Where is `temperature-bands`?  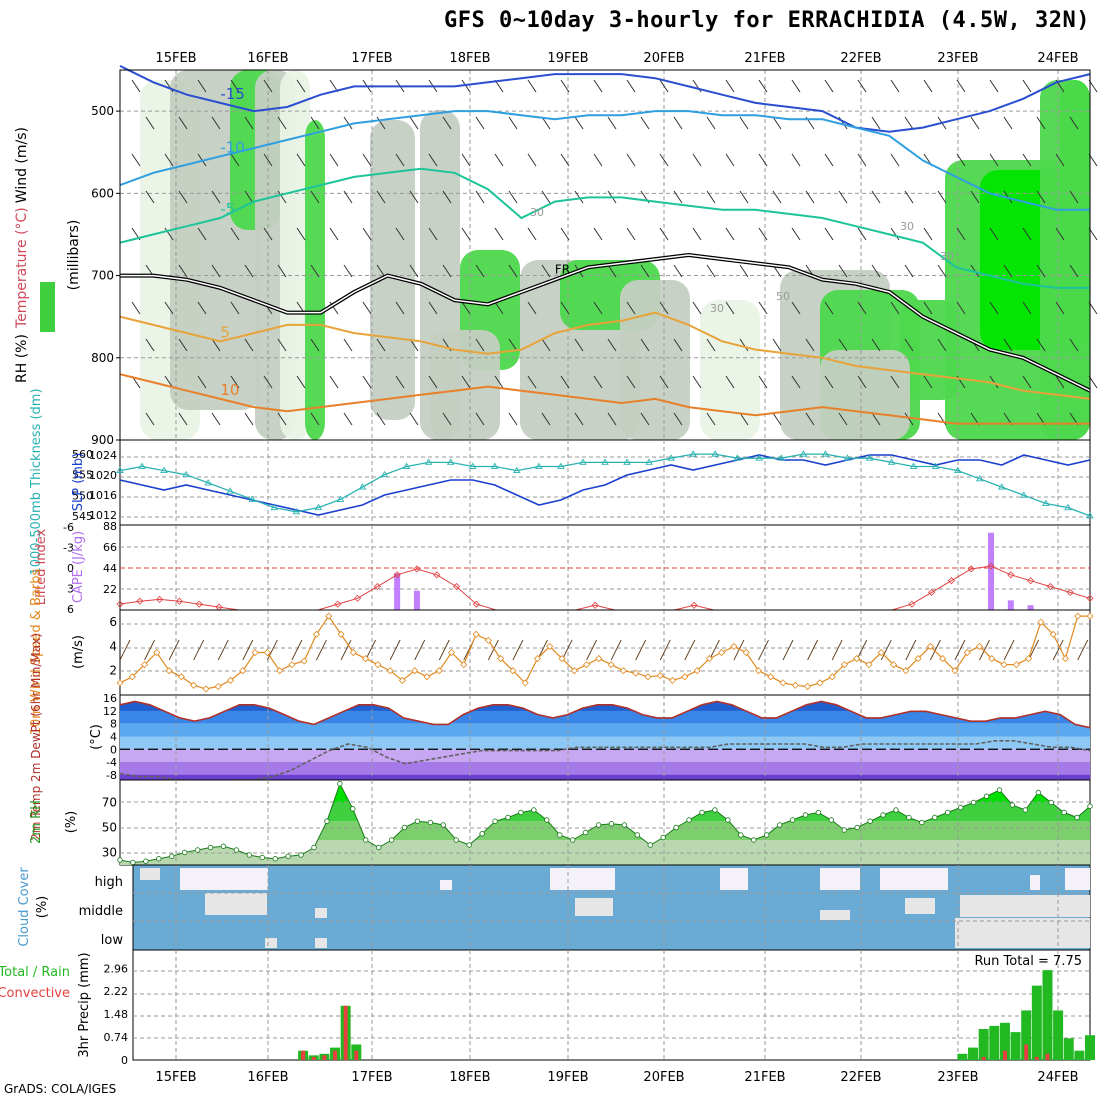
temperature-bands is located at coordinates (605, 740).